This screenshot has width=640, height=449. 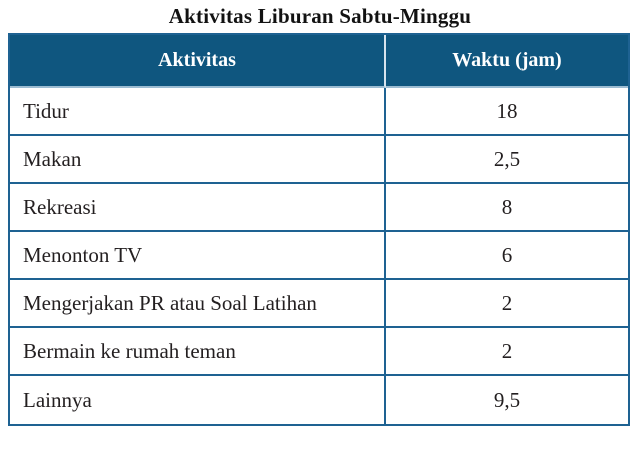 What do you see at coordinates (198, 112) in the screenshot?
I see `cell-activity: Tidur` at bounding box center [198, 112].